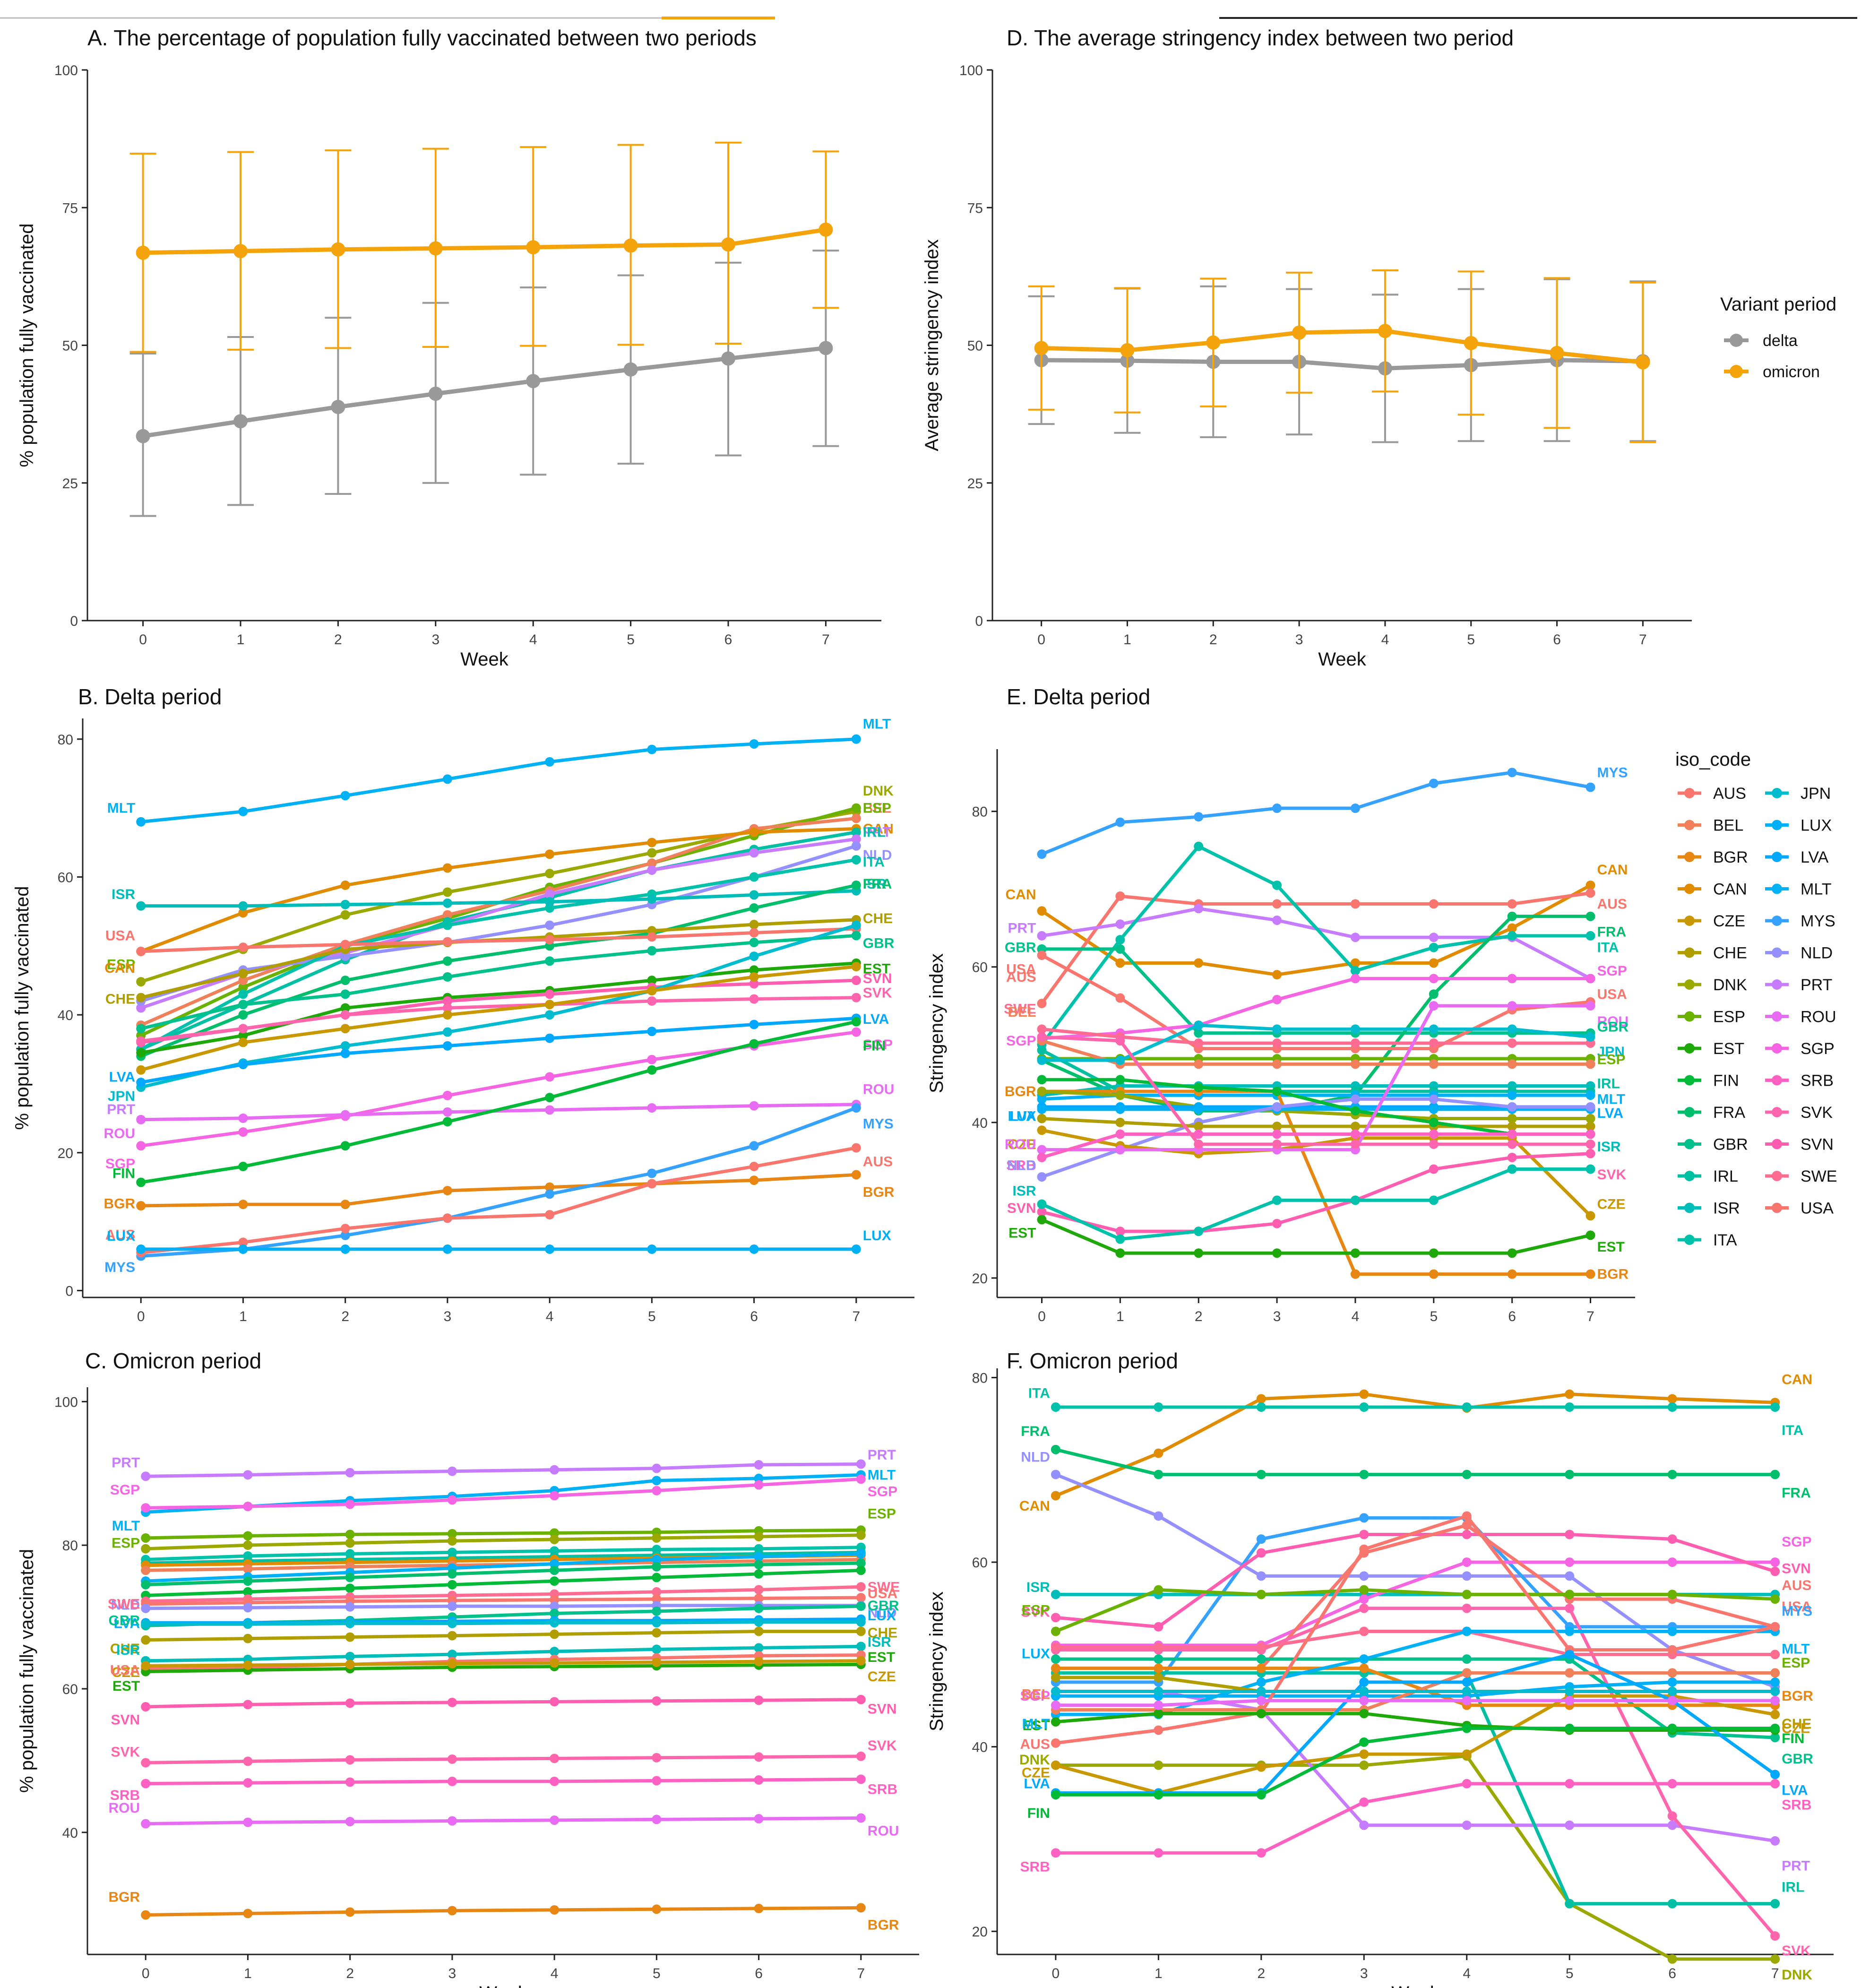 The image size is (1870, 1988). I want to click on y-tick-label: 40, so click(980, 1747).